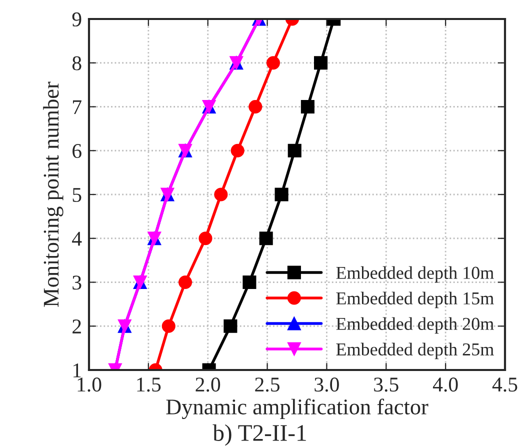  Describe the element at coordinates (415, 300) in the screenshot. I see `legend-label: Embedded depth 15m` at that location.